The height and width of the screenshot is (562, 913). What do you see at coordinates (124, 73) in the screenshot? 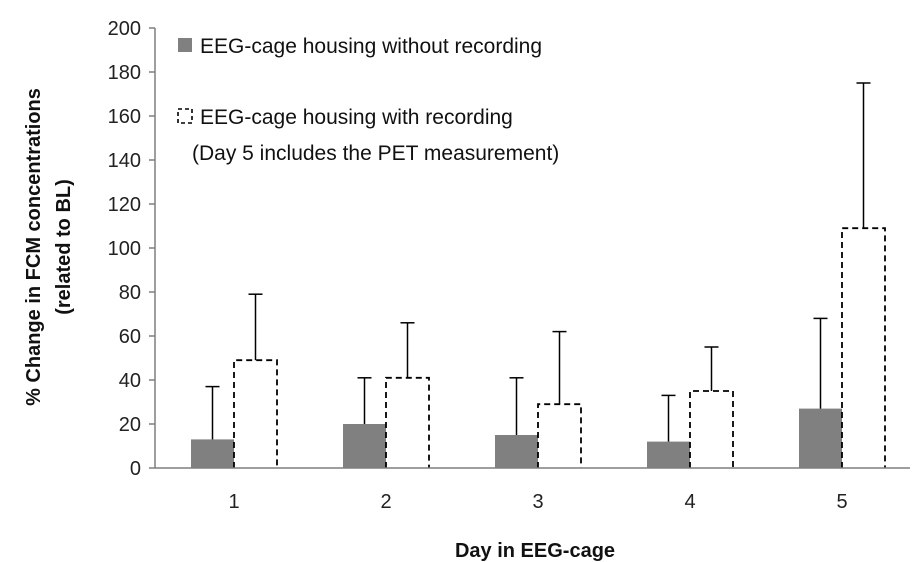
I see `y-tick-label: 180` at bounding box center [124, 73].